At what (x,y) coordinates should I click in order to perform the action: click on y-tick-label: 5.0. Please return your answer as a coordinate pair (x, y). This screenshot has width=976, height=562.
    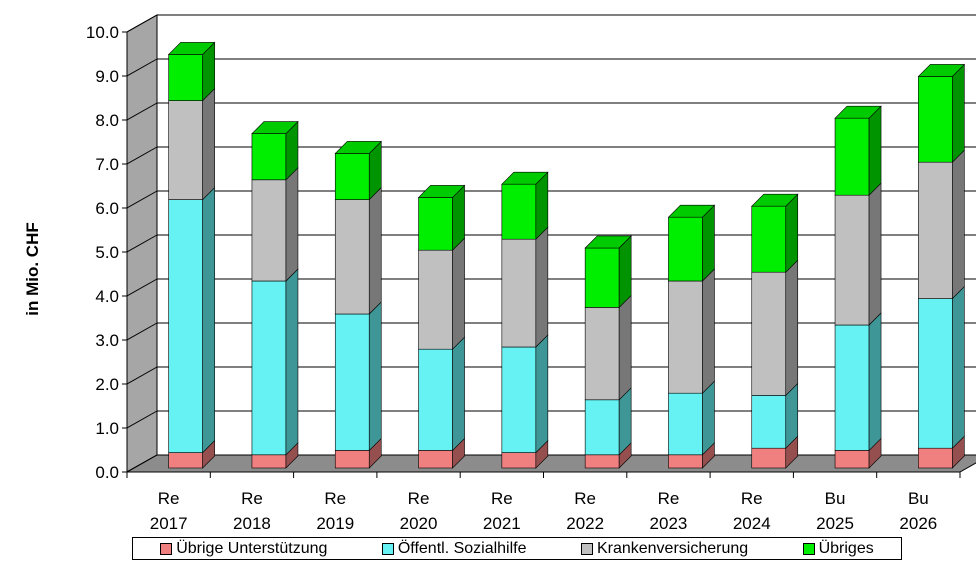
    Looking at the image, I should click on (107, 252).